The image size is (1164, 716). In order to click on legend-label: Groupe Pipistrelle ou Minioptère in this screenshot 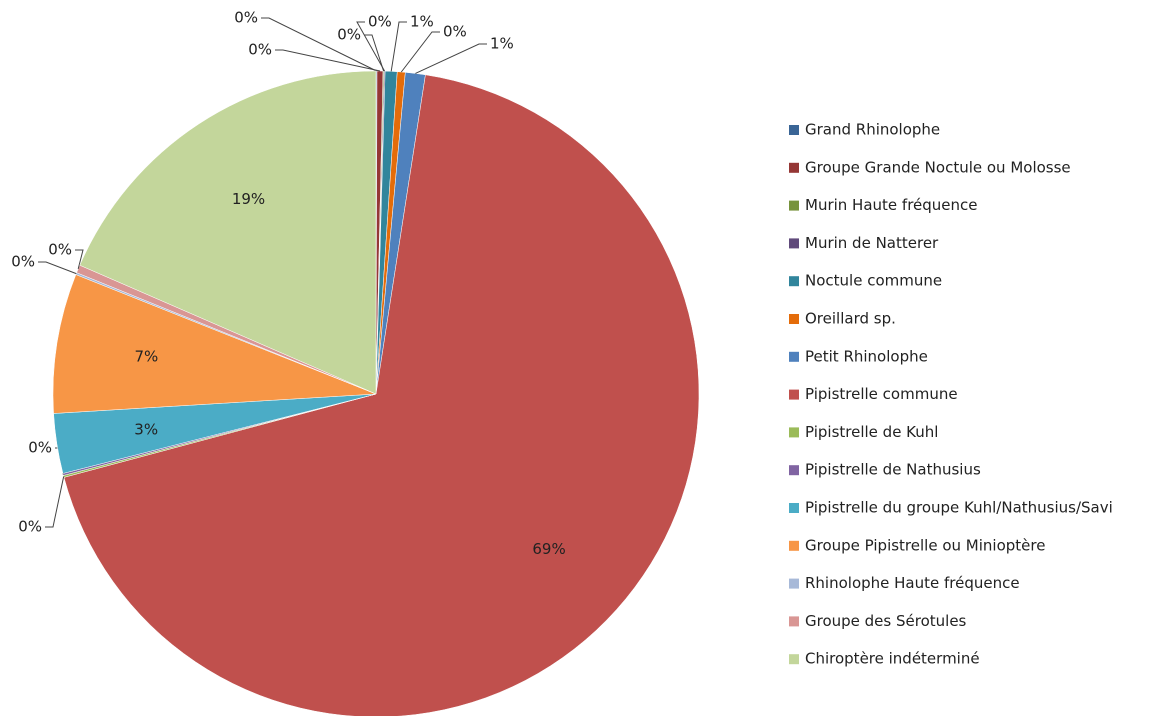, I will do `click(925, 545)`.